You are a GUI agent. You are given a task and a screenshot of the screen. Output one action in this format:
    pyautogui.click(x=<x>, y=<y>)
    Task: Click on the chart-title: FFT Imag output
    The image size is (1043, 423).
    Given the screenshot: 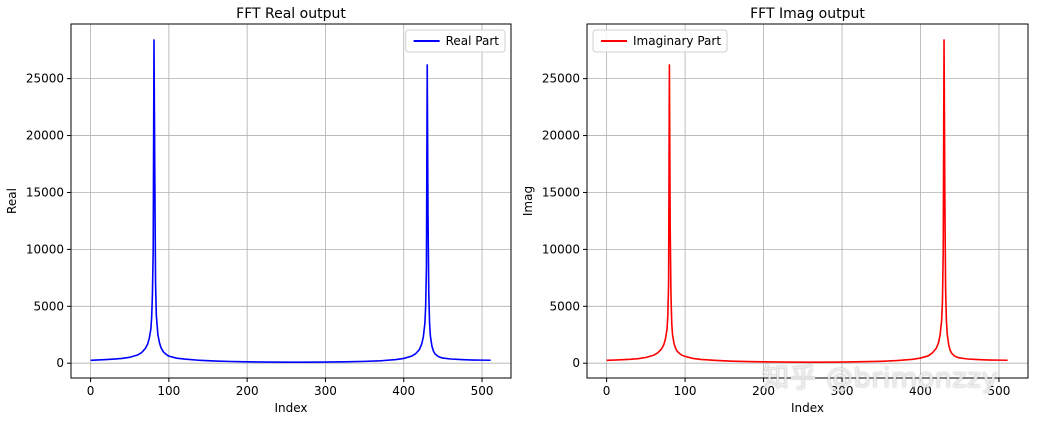 What is the action you would take?
    pyautogui.click(x=807, y=14)
    